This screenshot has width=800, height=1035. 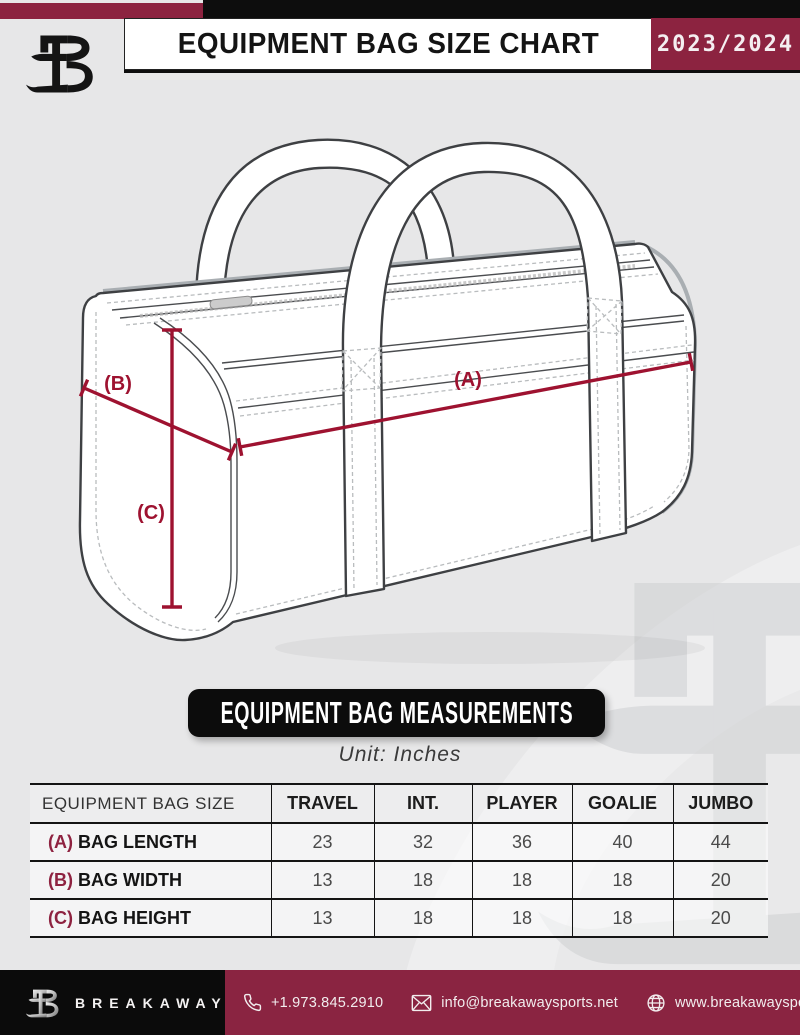 I want to click on cell-value: 44, so click(x=720, y=842).